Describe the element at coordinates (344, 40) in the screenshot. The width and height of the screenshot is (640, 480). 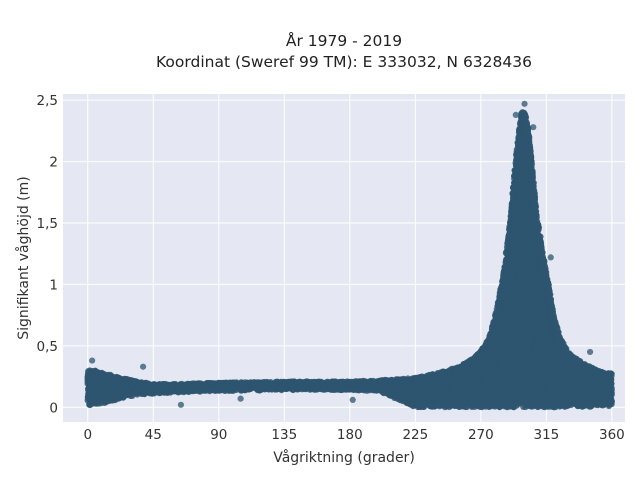
I see `chart-title: År 1979 - 2019` at that location.